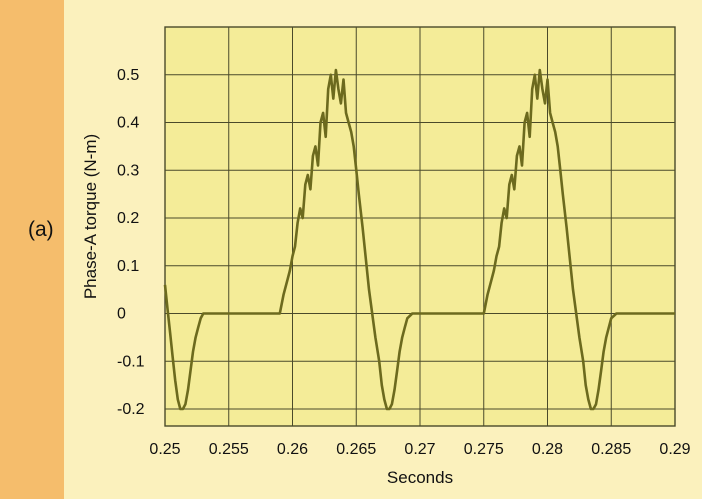  Describe the element at coordinates (90, 216) in the screenshot. I see `y-axis-label: Phase-A torque (N-m)` at that location.